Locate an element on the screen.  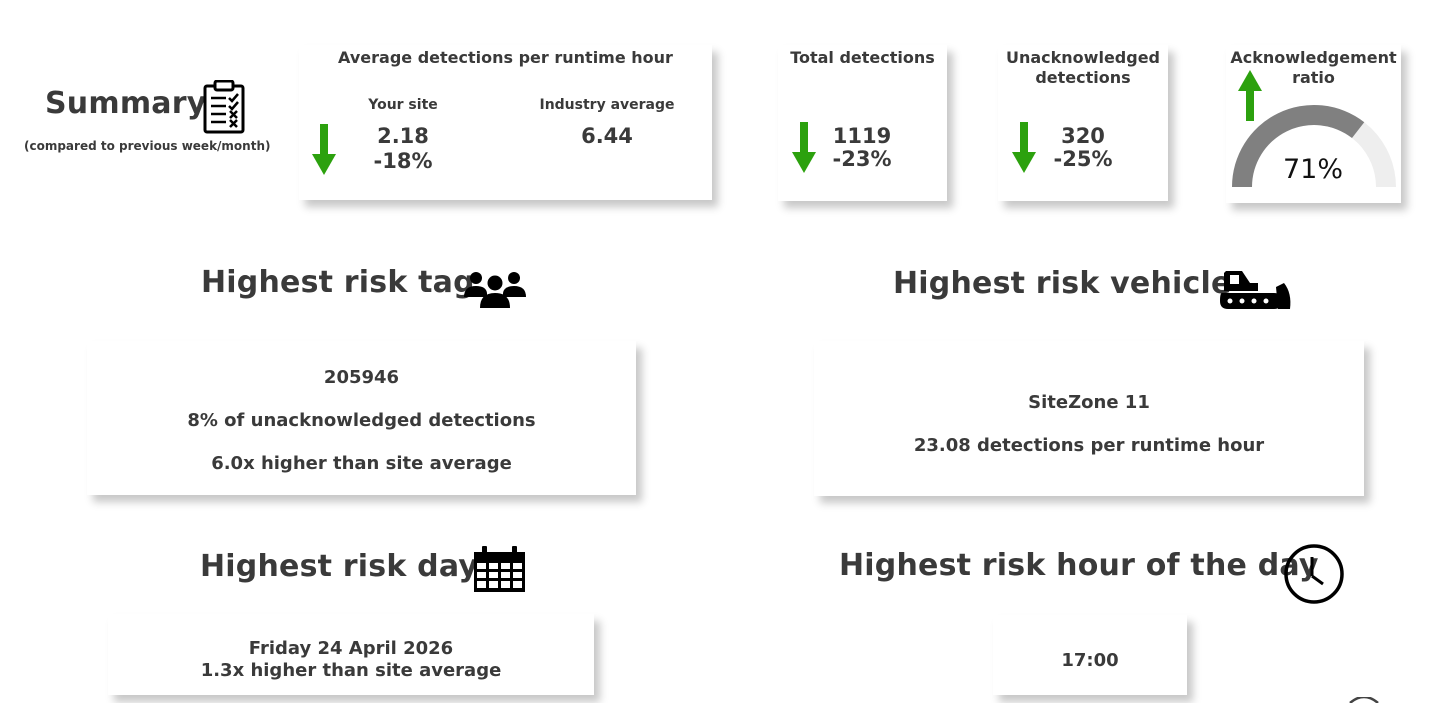
partial-circle-icon is located at coordinates (1364, 700).